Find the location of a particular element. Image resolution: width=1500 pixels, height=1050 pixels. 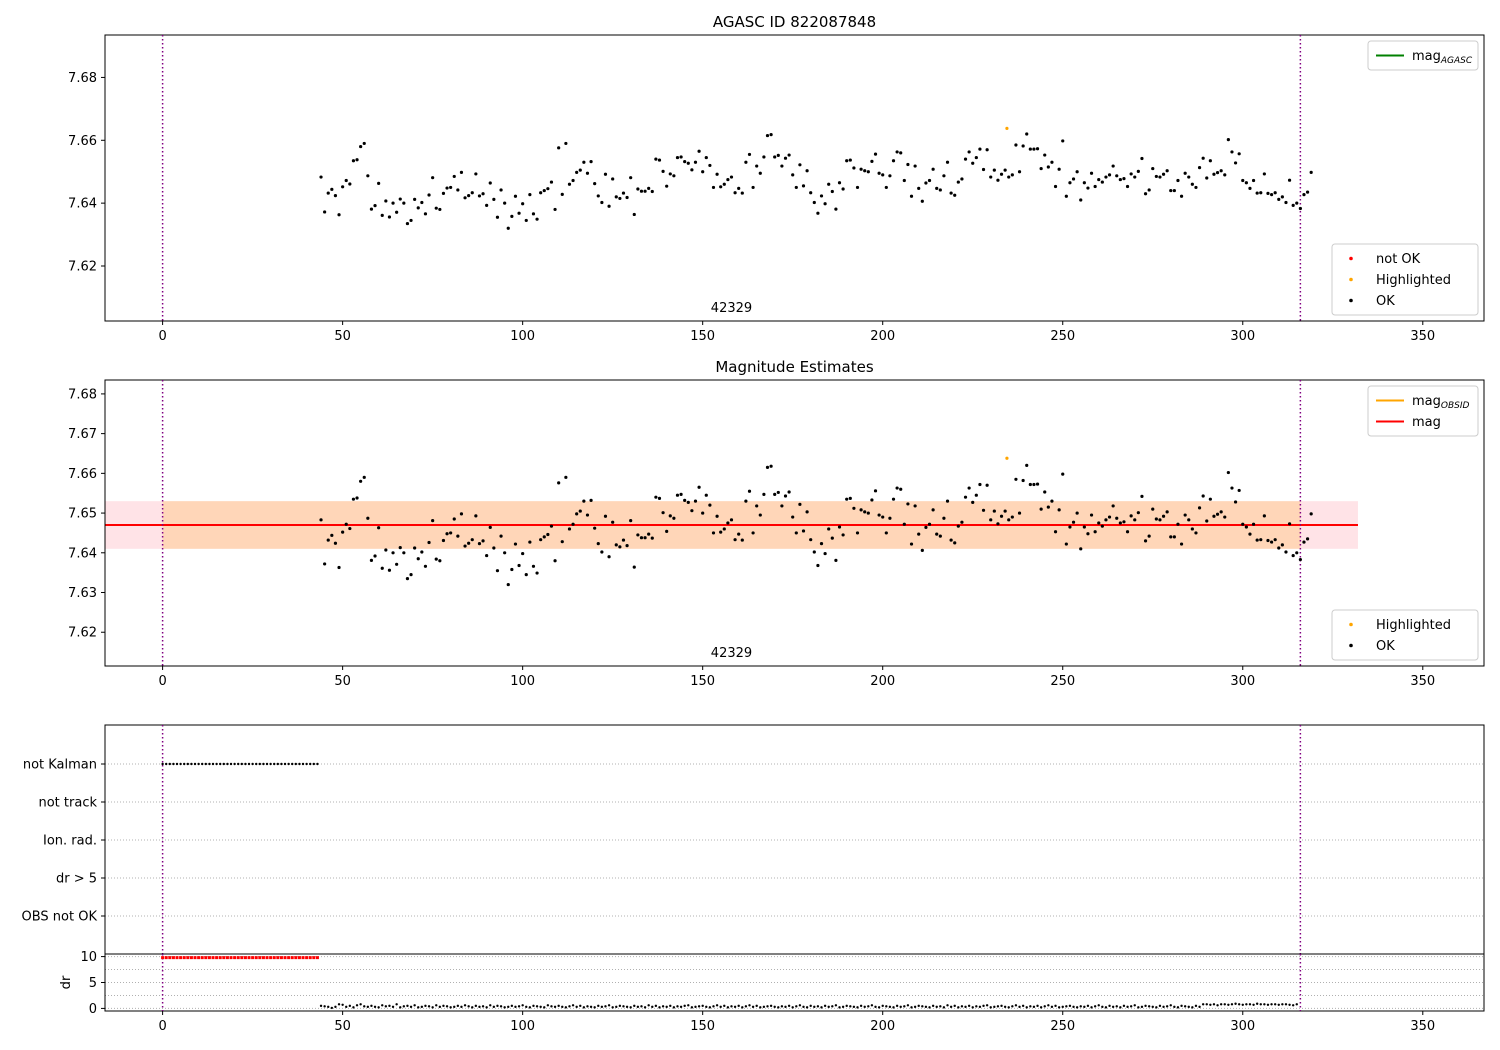

flag-label-0: not Kalman is located at coordinates (60, 765).